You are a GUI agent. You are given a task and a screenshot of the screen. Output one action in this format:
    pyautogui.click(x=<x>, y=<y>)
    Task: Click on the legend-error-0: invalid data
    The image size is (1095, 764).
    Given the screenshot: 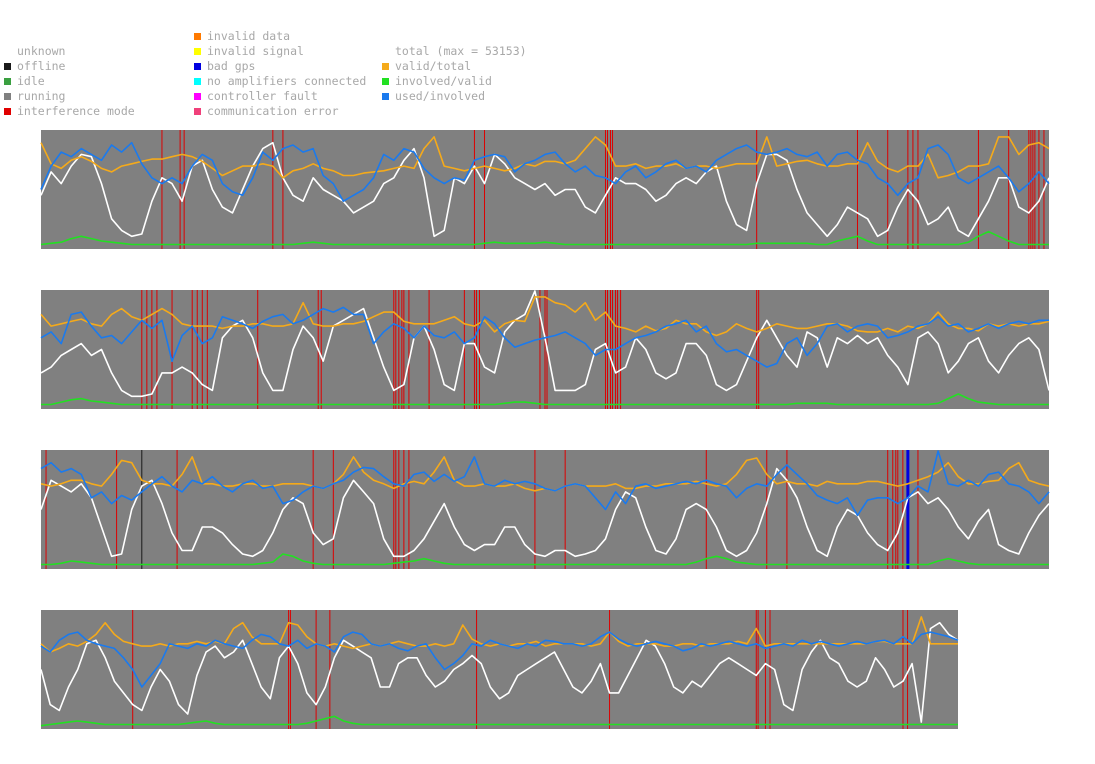 What is the action you would take?
    pyautogui.click(x=280, y=36)
    